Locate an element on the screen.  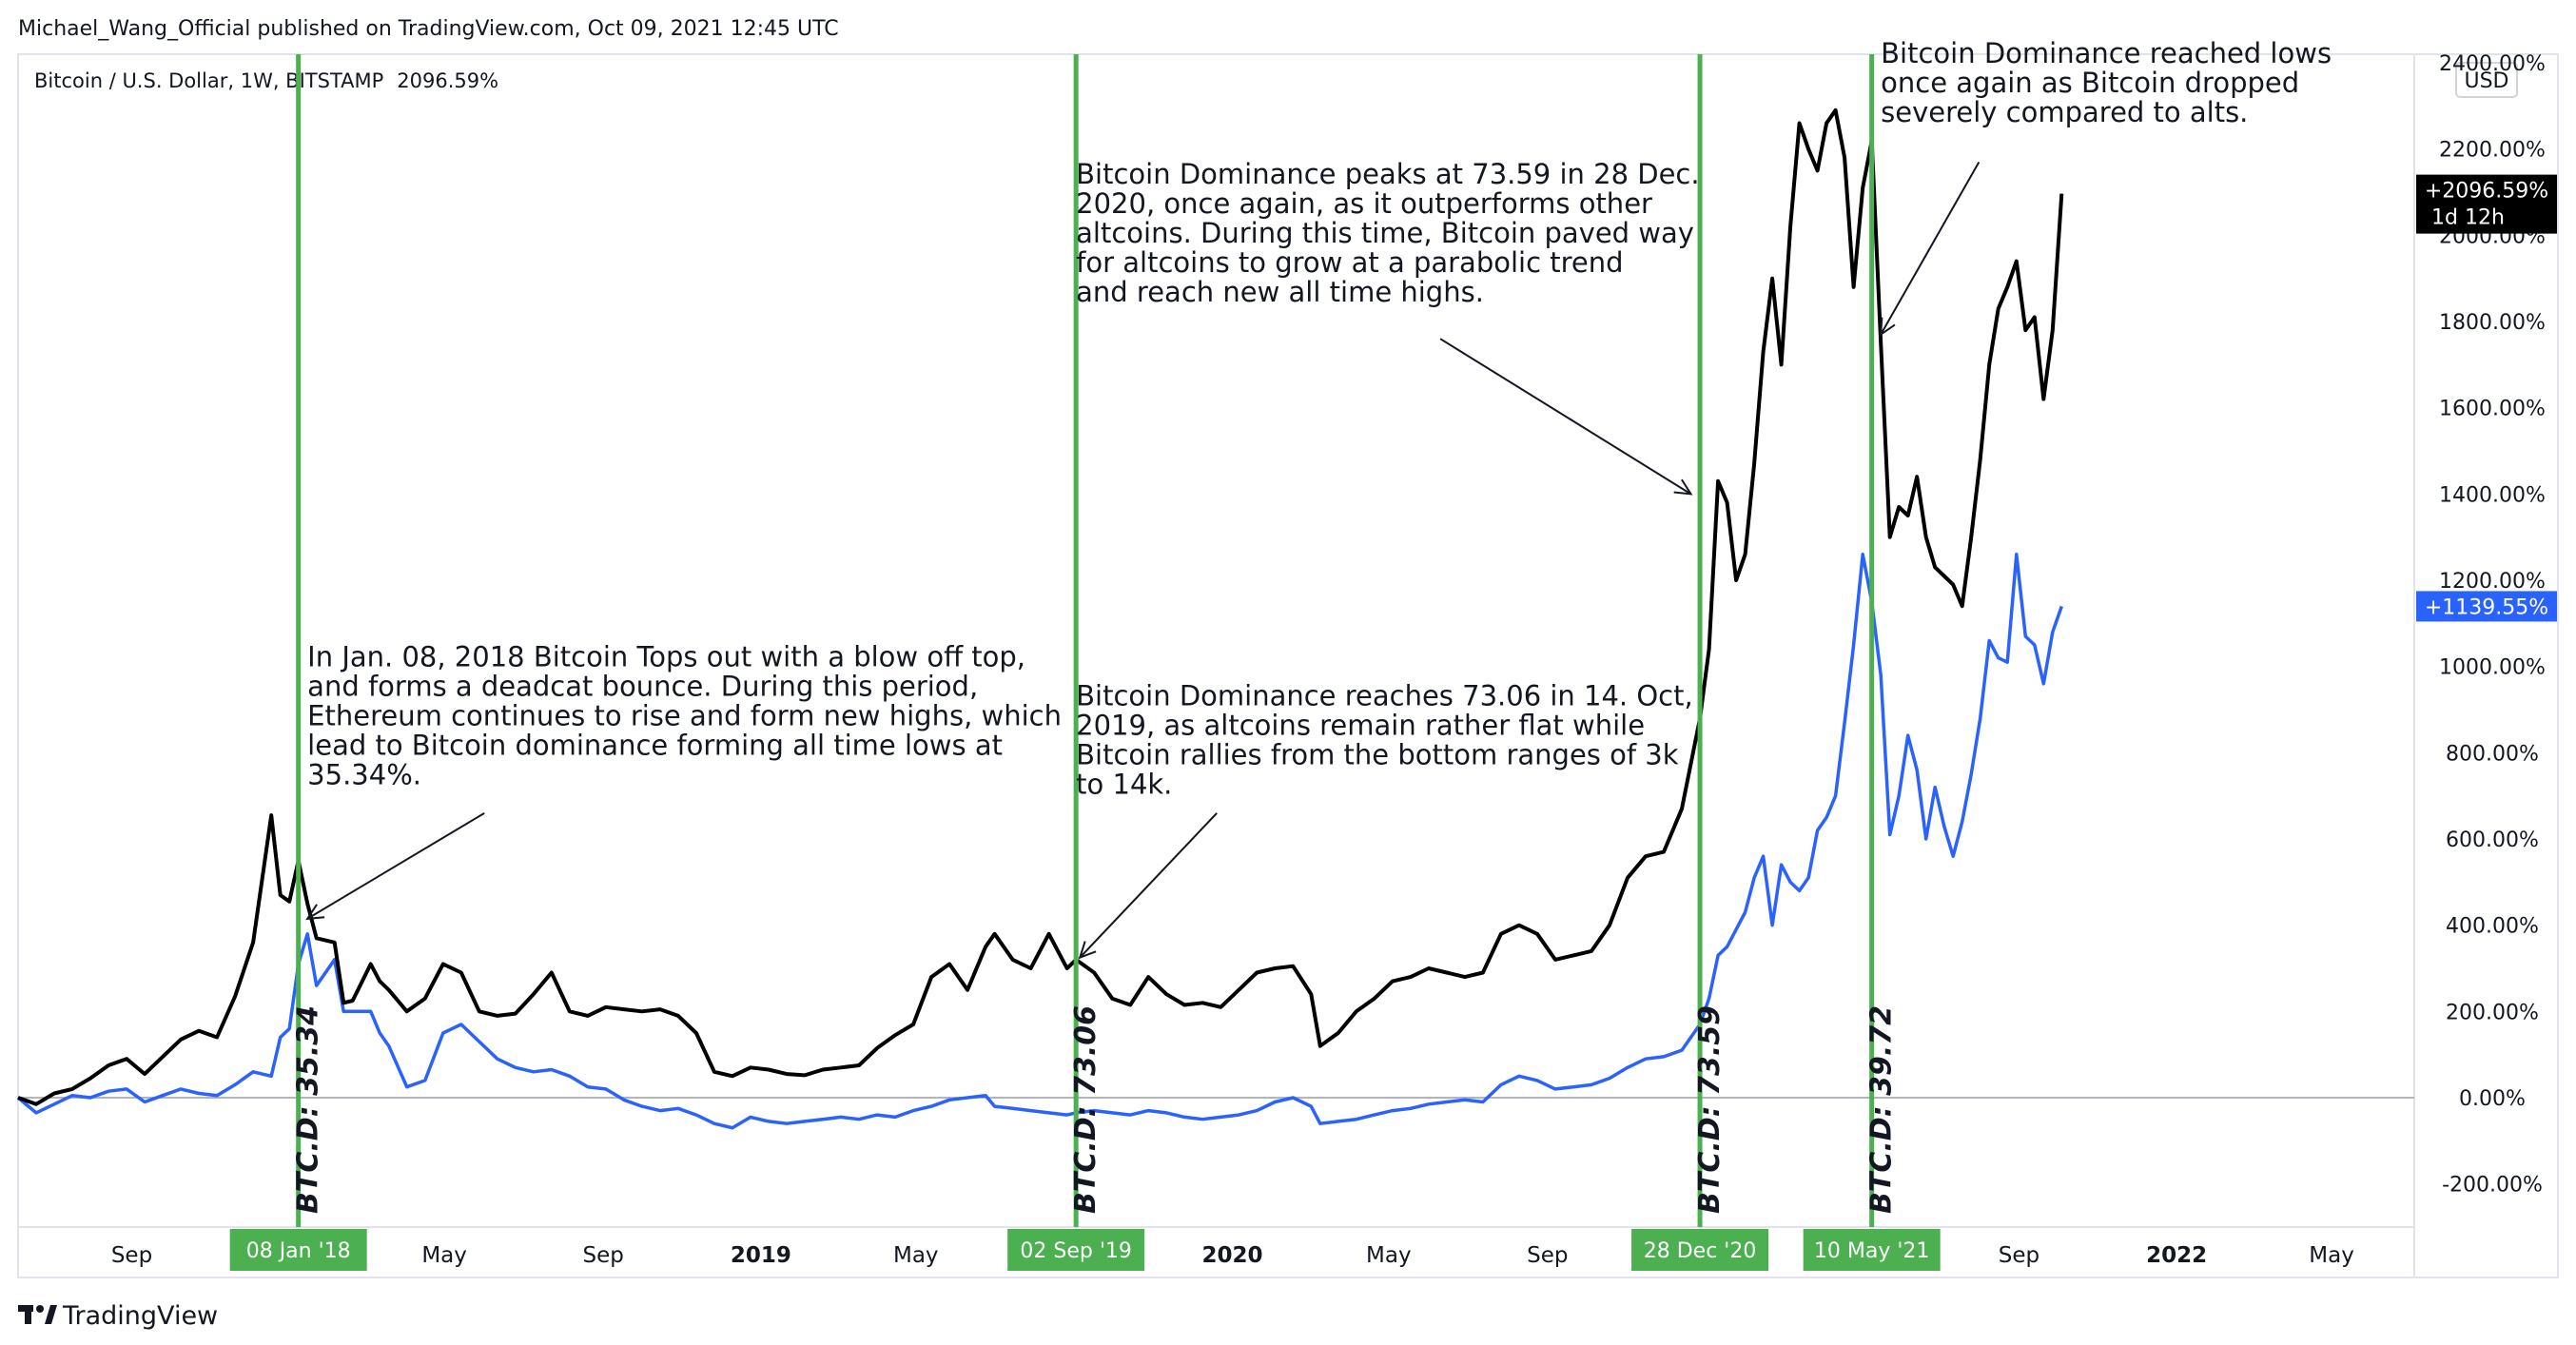
annotation-line: severely compared to alts. is located at coordinates (2064, 112).